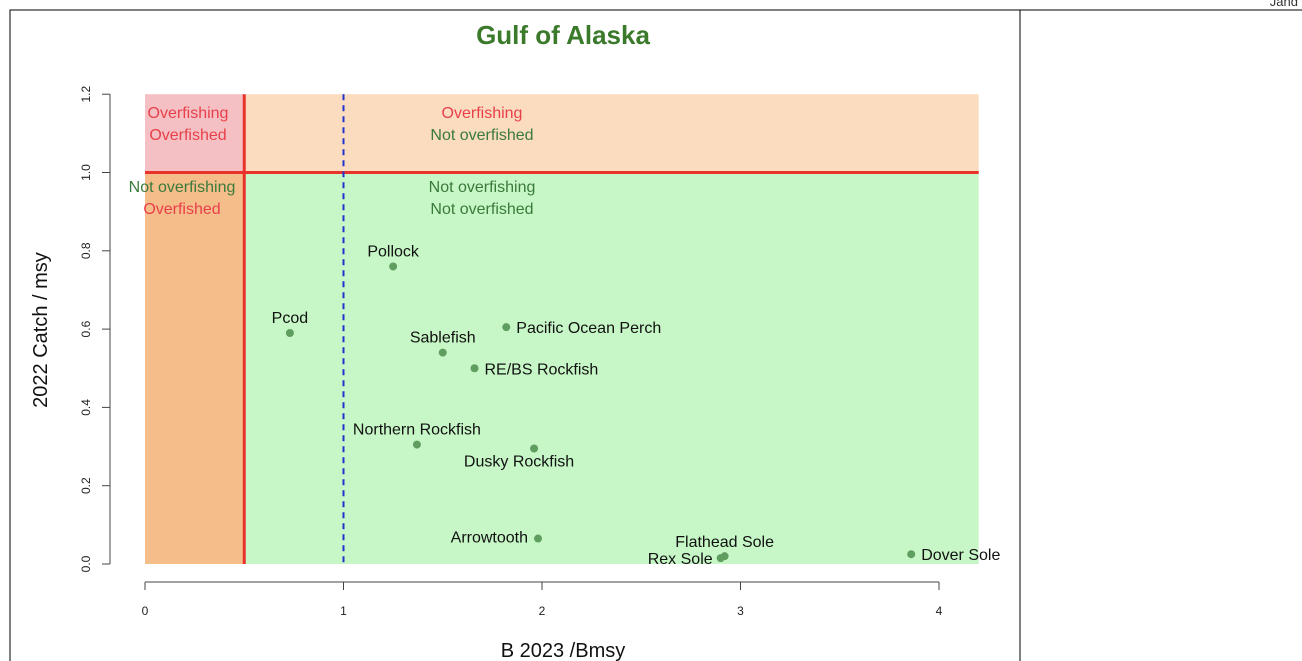 The width and height of the screenshot is (1302, 661). What do you see at coordinates (740, 611) in the screenshot?
I see `x-tick-label: 3` at bounding box center [740, 611].